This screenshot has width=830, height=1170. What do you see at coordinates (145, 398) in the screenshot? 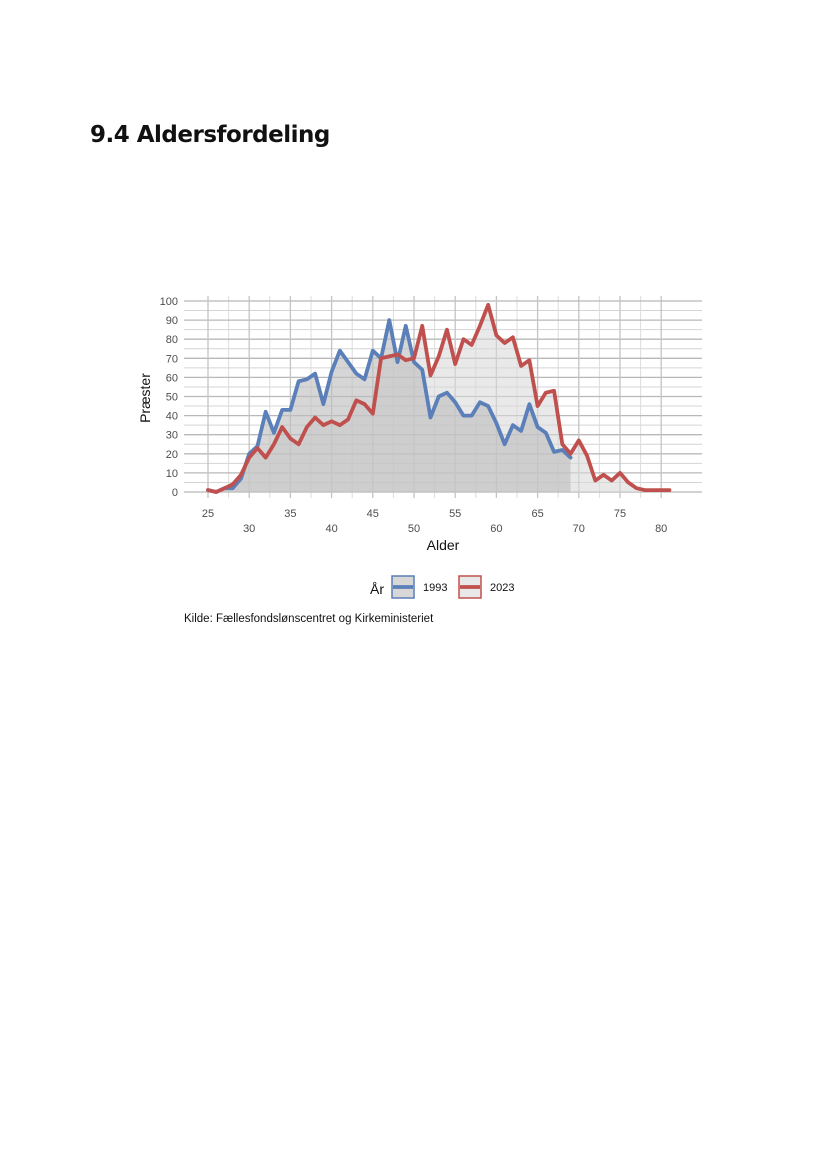
I see `y-axis-title: Præster` at bounding box center [145, 398].